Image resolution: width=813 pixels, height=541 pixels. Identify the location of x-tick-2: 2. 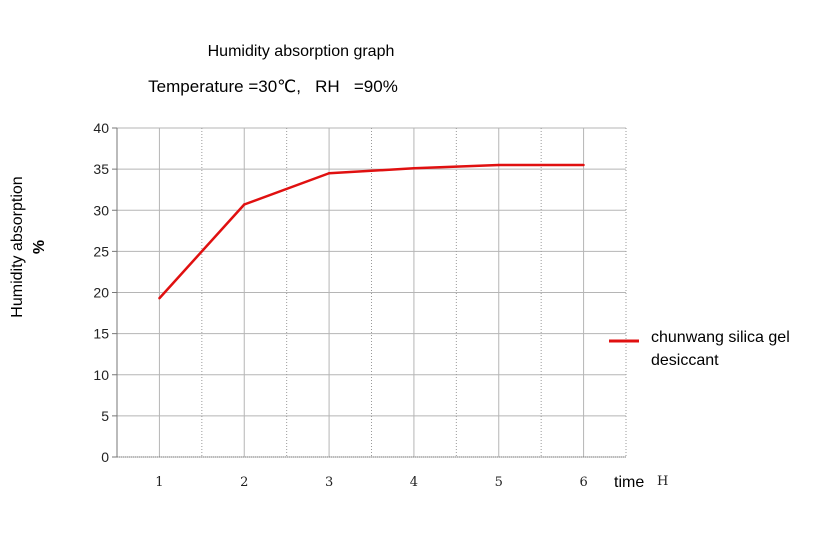
(244, 482).